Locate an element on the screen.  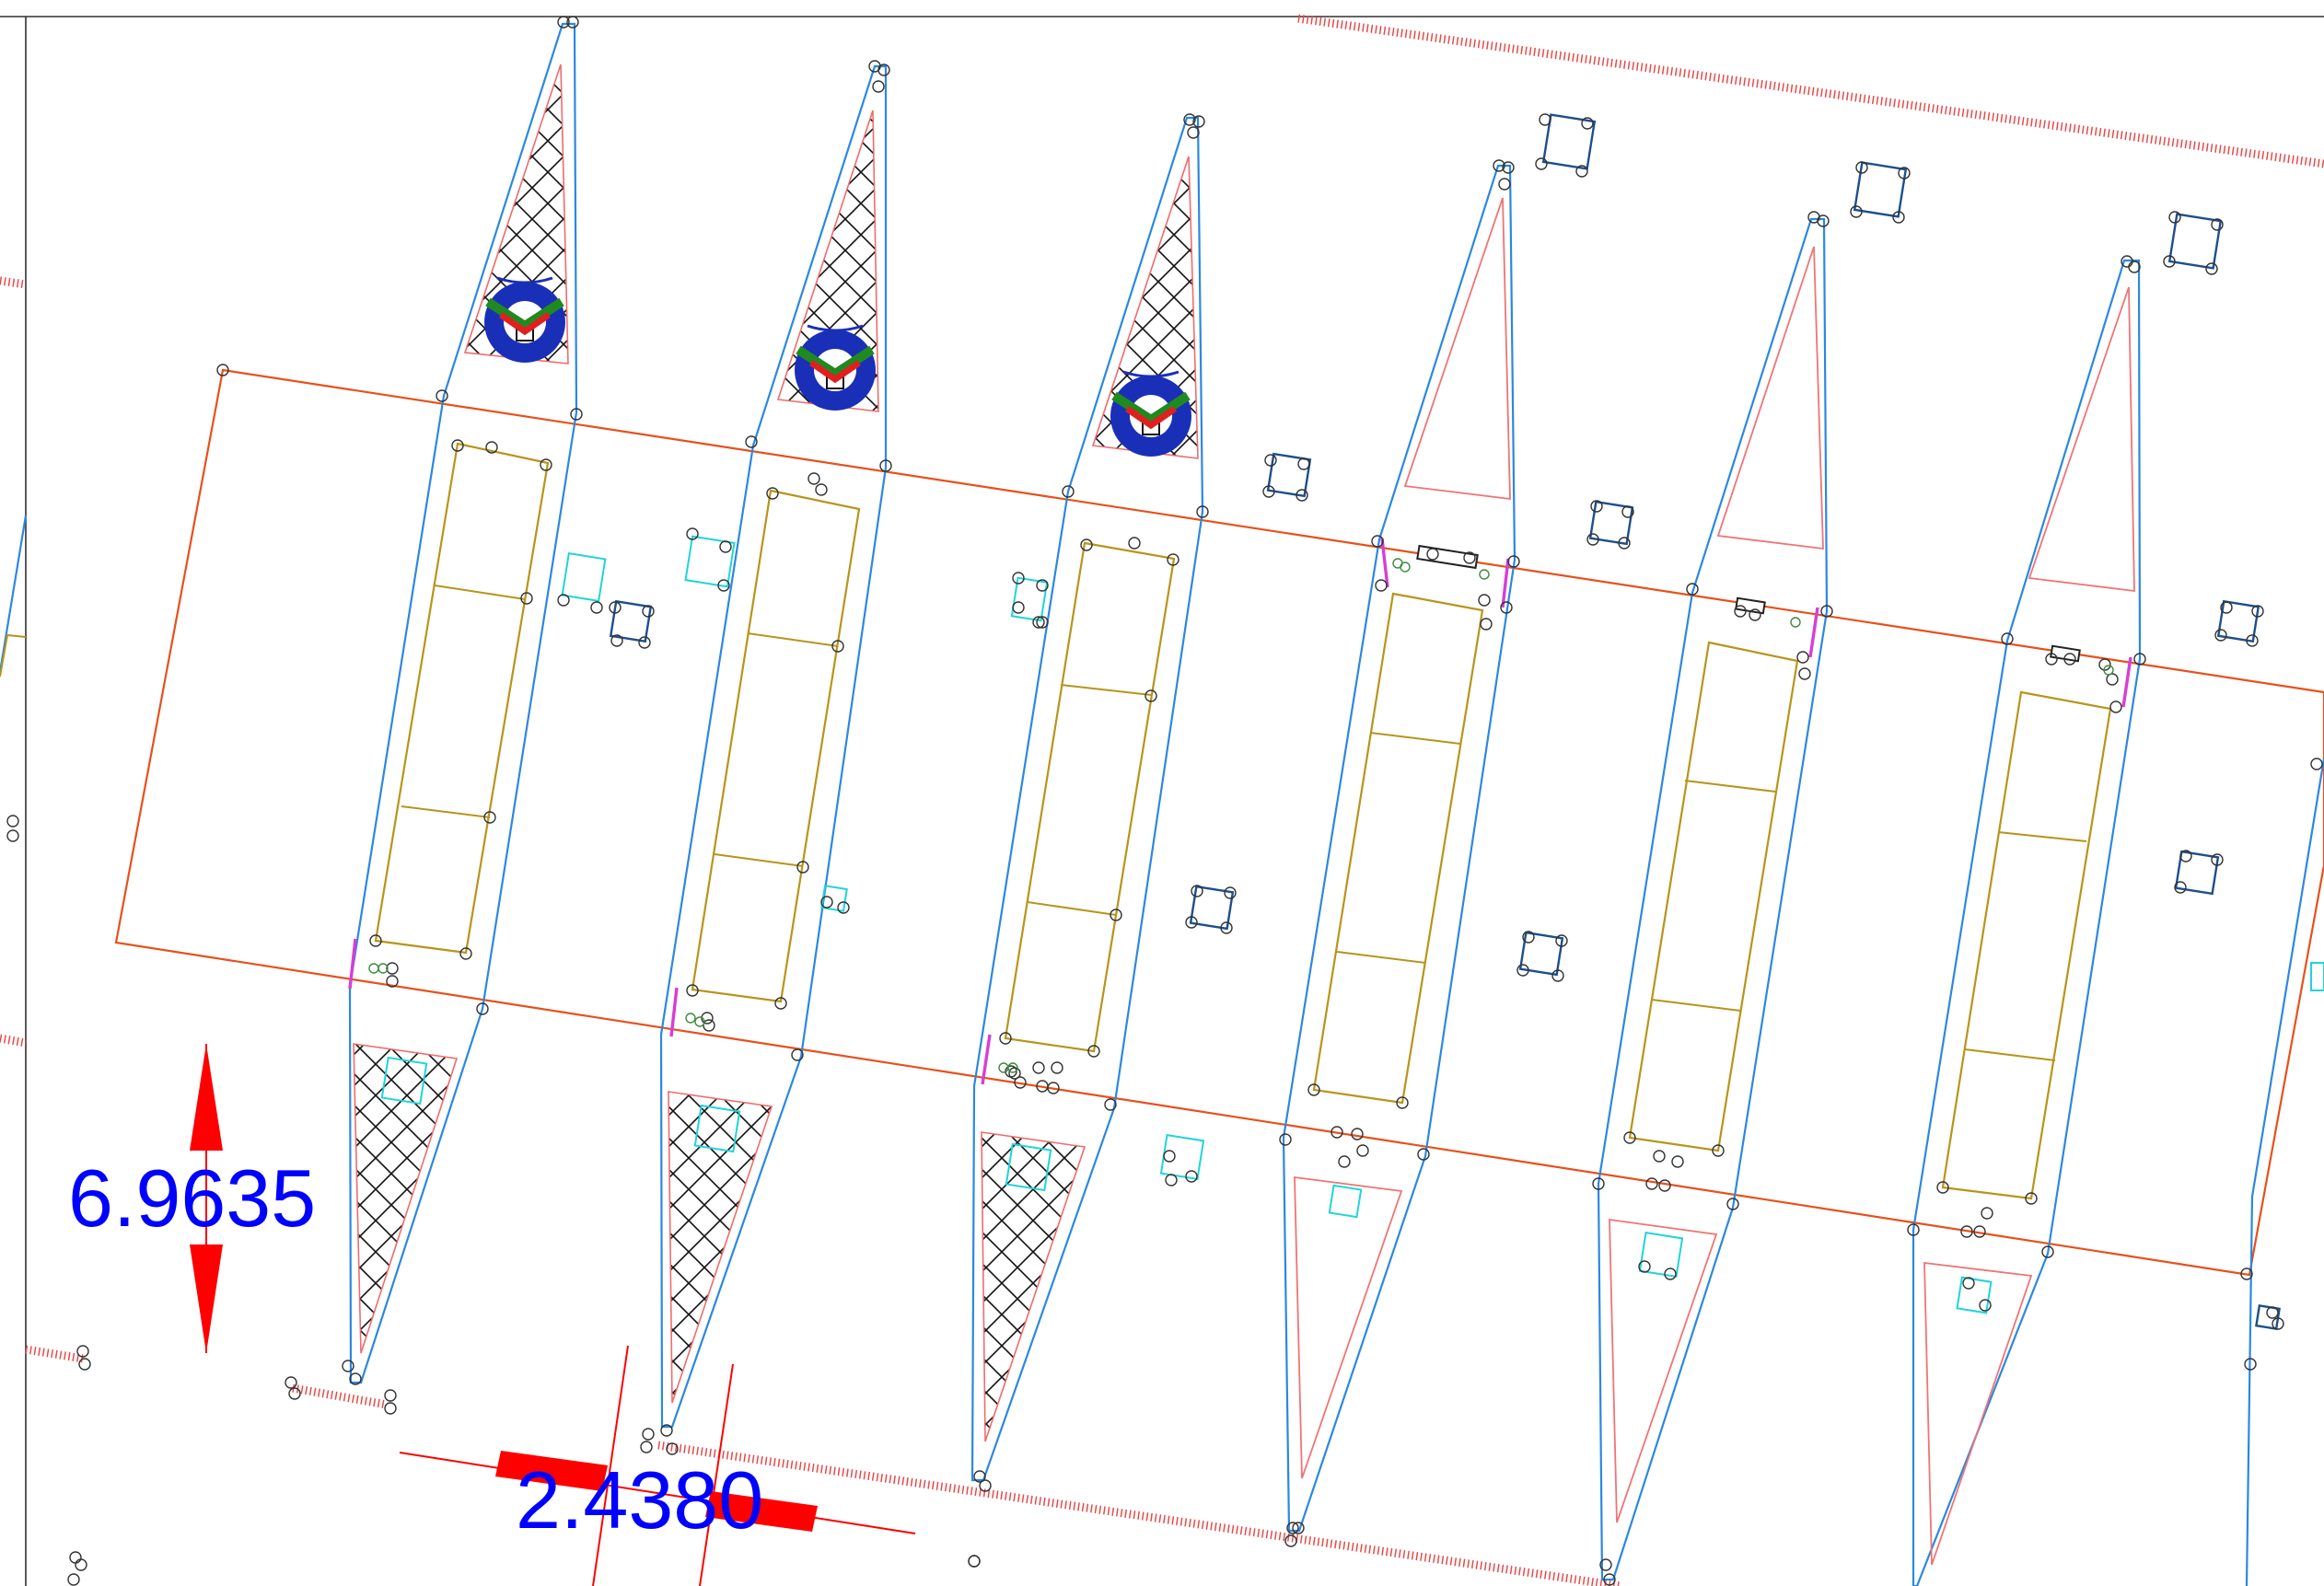
stall-edge-right is located at coordinates (2285, 1172).